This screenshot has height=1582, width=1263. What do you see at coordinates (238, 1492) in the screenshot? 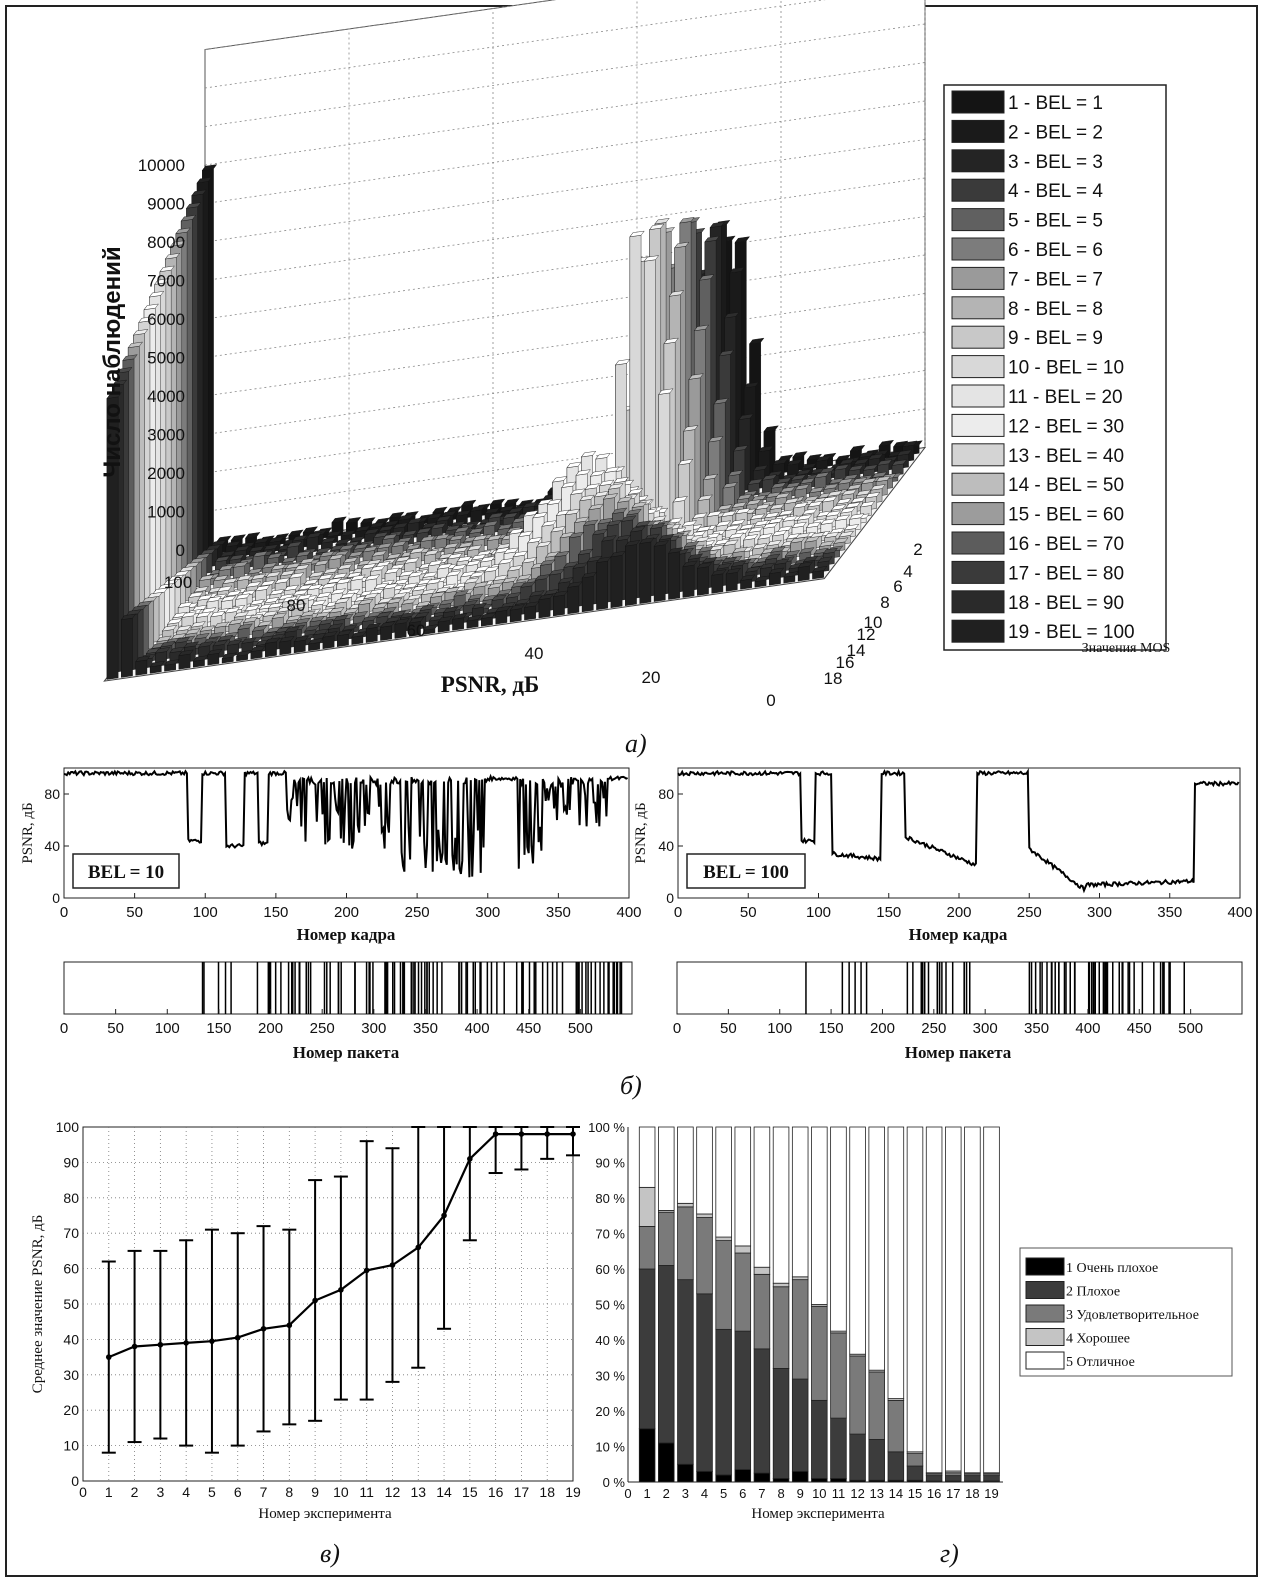
I see `c-x-tick: 6` at bounding box center [238, 1492].